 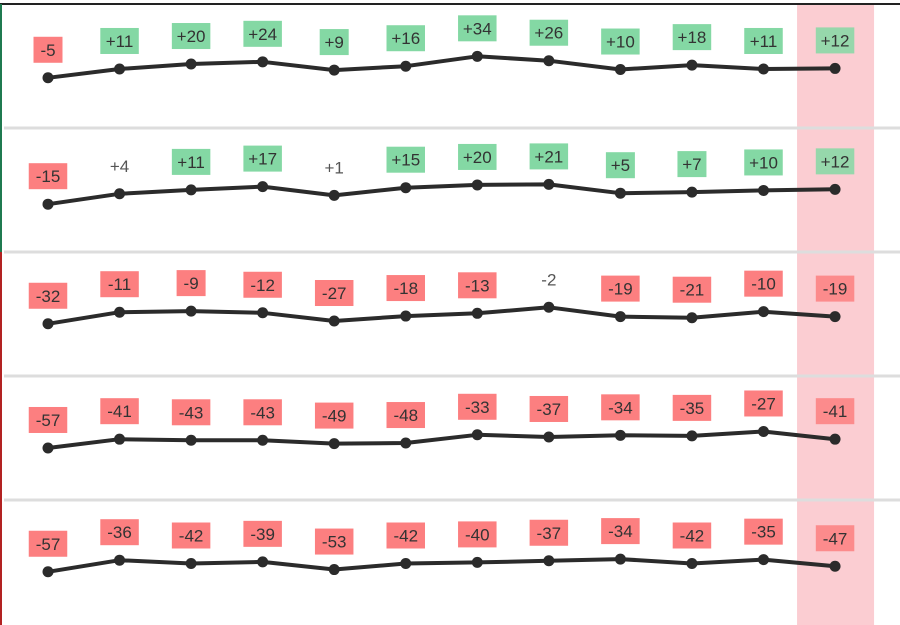 What do you see at coordinates (48, 296) in the screenshot?
I see `data-label: -32` at bounding box center [48, 296].